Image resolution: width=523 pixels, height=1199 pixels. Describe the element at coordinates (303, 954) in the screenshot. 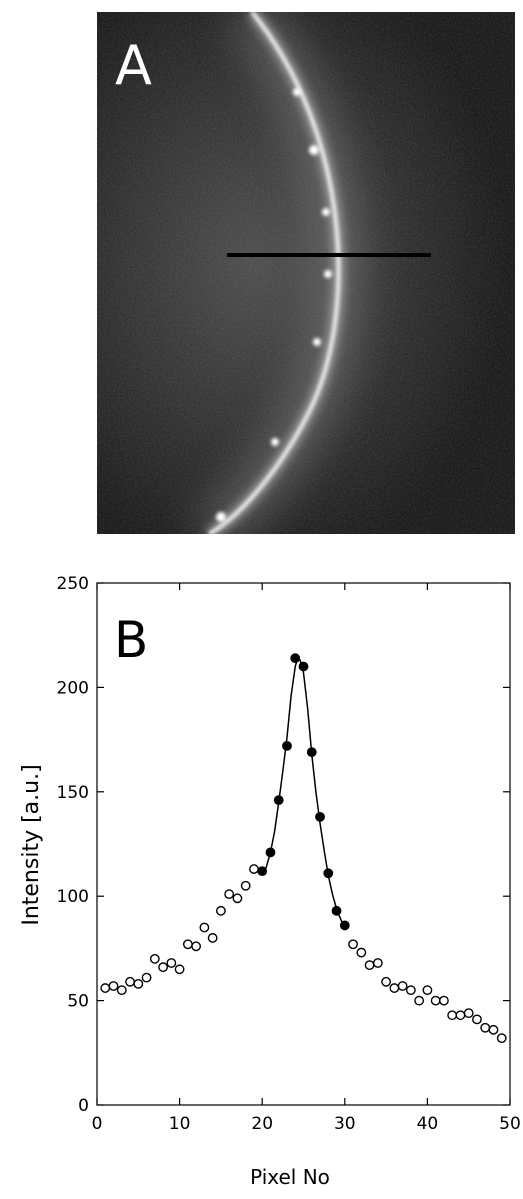

I see `open-points-series` at that location.